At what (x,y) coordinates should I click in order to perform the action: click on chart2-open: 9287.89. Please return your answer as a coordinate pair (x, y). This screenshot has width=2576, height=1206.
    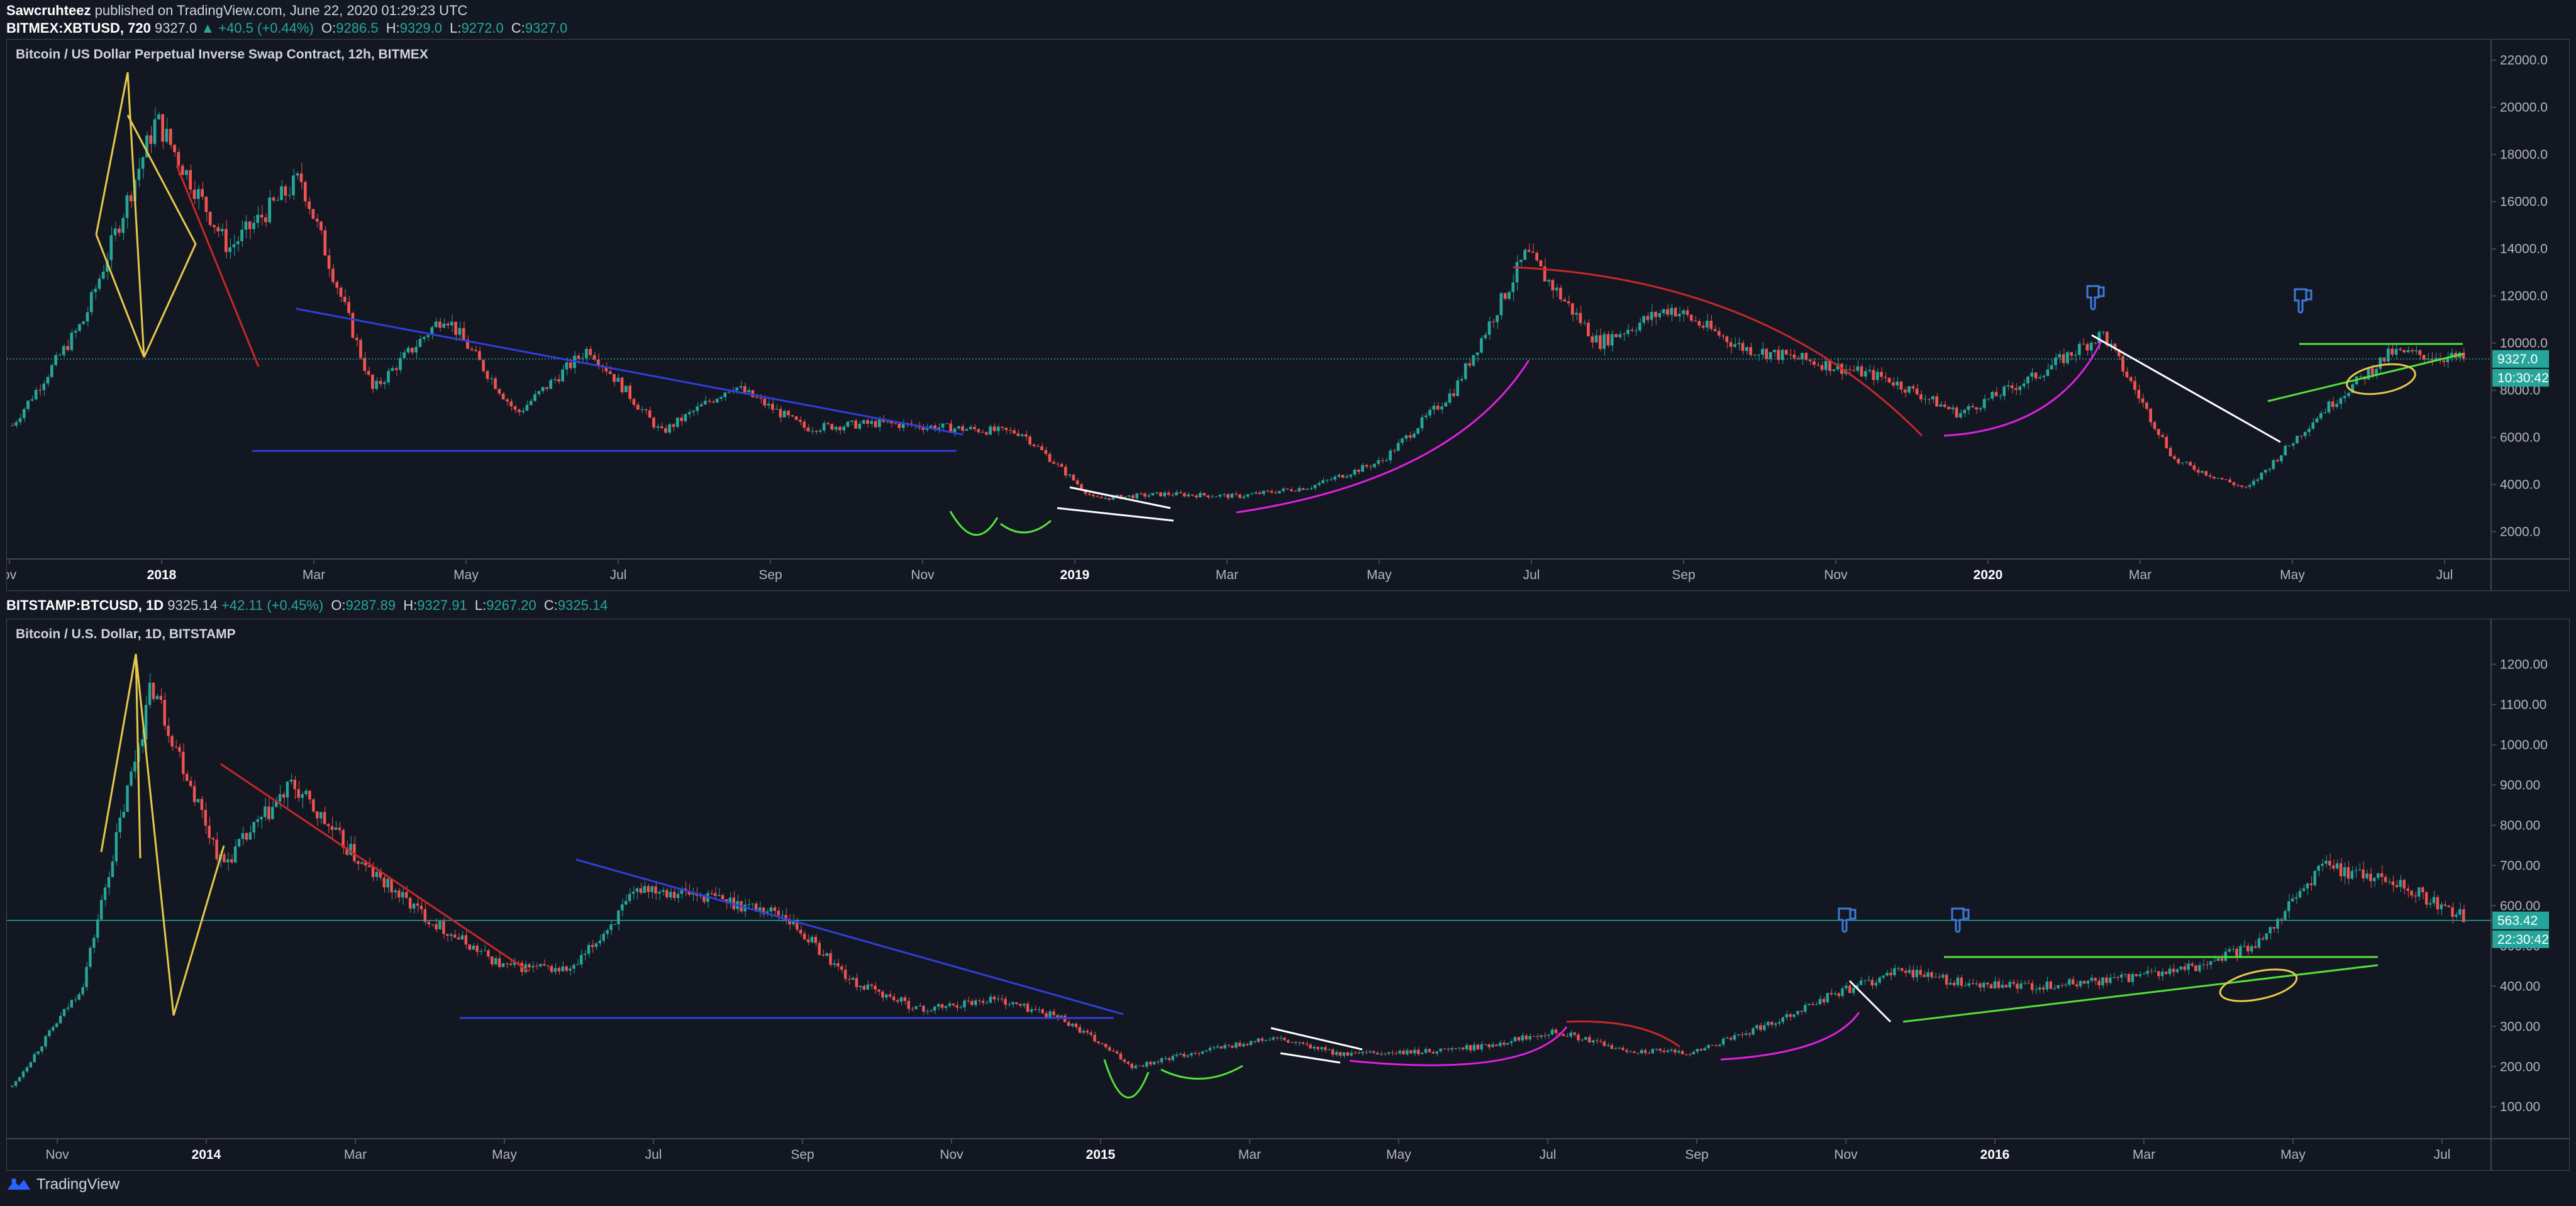
    Looking at the image, I should click on (370, 605).